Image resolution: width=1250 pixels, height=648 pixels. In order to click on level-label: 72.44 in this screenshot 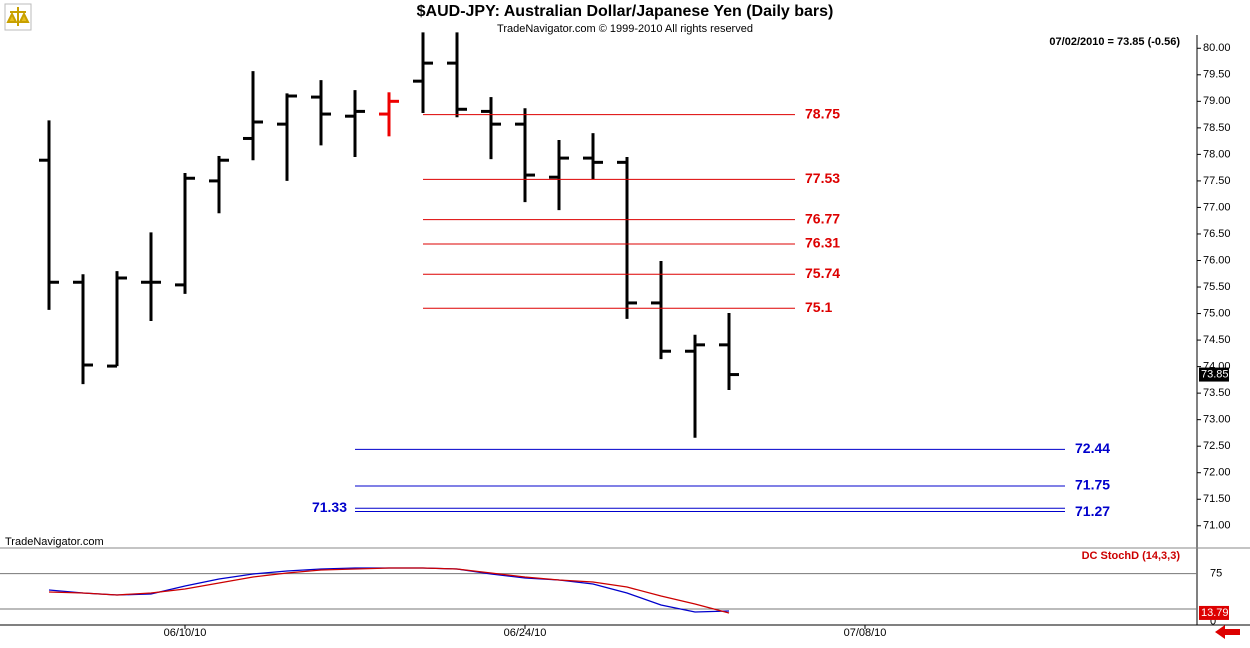, I will do `click(1092, 448)`.